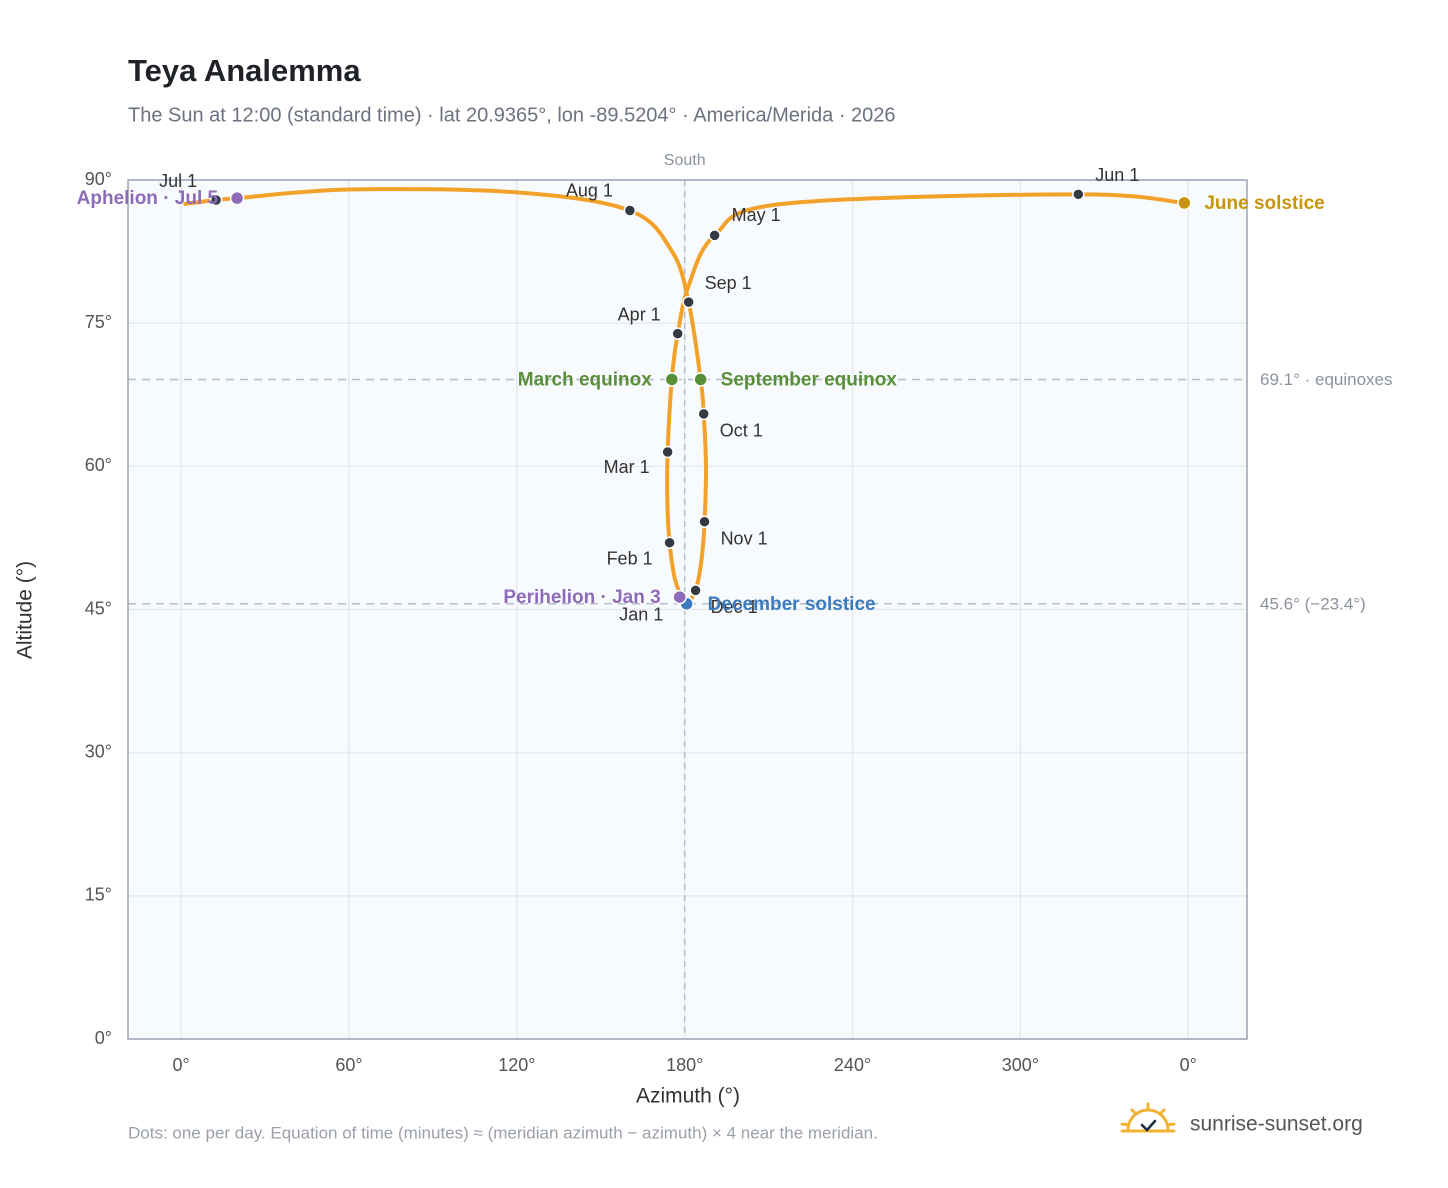 This screenshot has width=1448, height=1188. Describe the element at coordinates (178, 181) in the screenshot. I see `month-label: Jul 1` at that location.